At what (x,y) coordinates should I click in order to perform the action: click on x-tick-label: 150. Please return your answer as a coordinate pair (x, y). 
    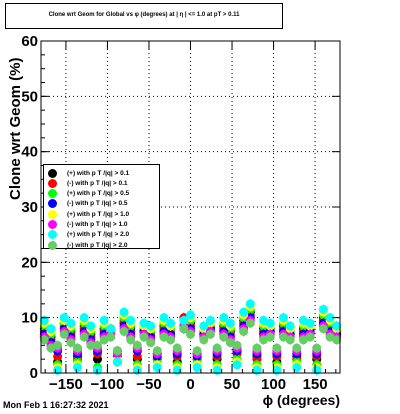
    Looking at the image, I should click on (315, 384).